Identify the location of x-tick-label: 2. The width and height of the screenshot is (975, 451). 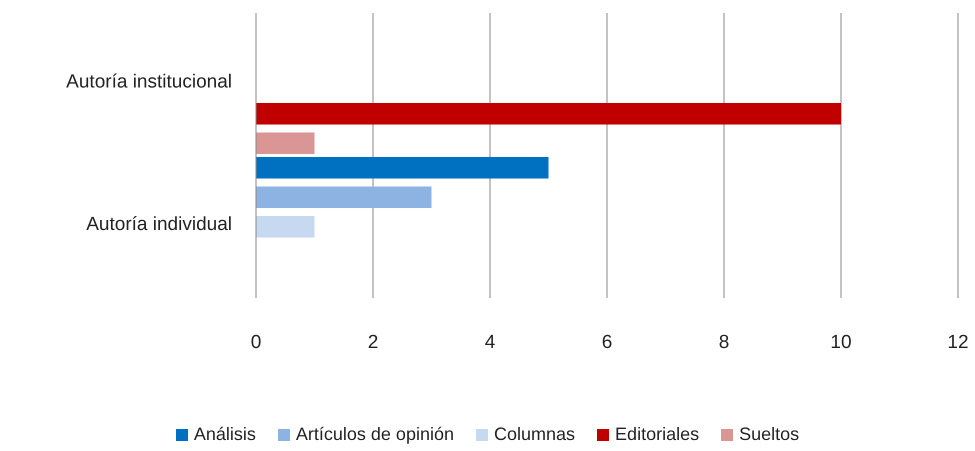
(373, 342).